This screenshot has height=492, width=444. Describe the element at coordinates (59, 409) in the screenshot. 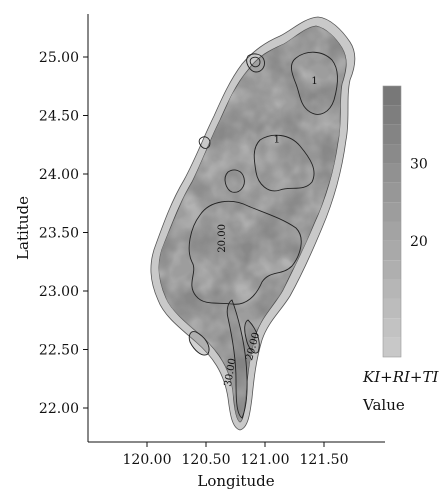

I see `y-tick-label: 22.00` at that location.